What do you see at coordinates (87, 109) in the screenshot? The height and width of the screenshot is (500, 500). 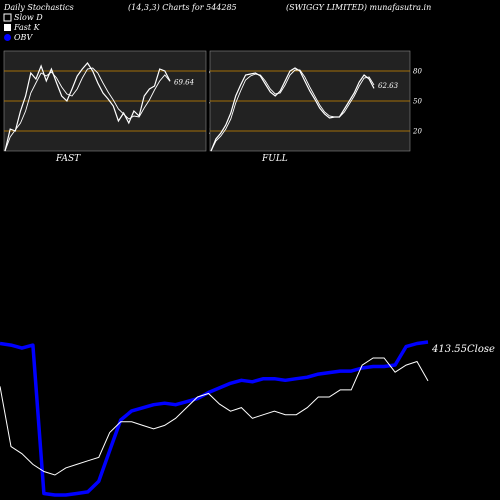 I see `fast-series-1-line` at bounding box center [87, 109].